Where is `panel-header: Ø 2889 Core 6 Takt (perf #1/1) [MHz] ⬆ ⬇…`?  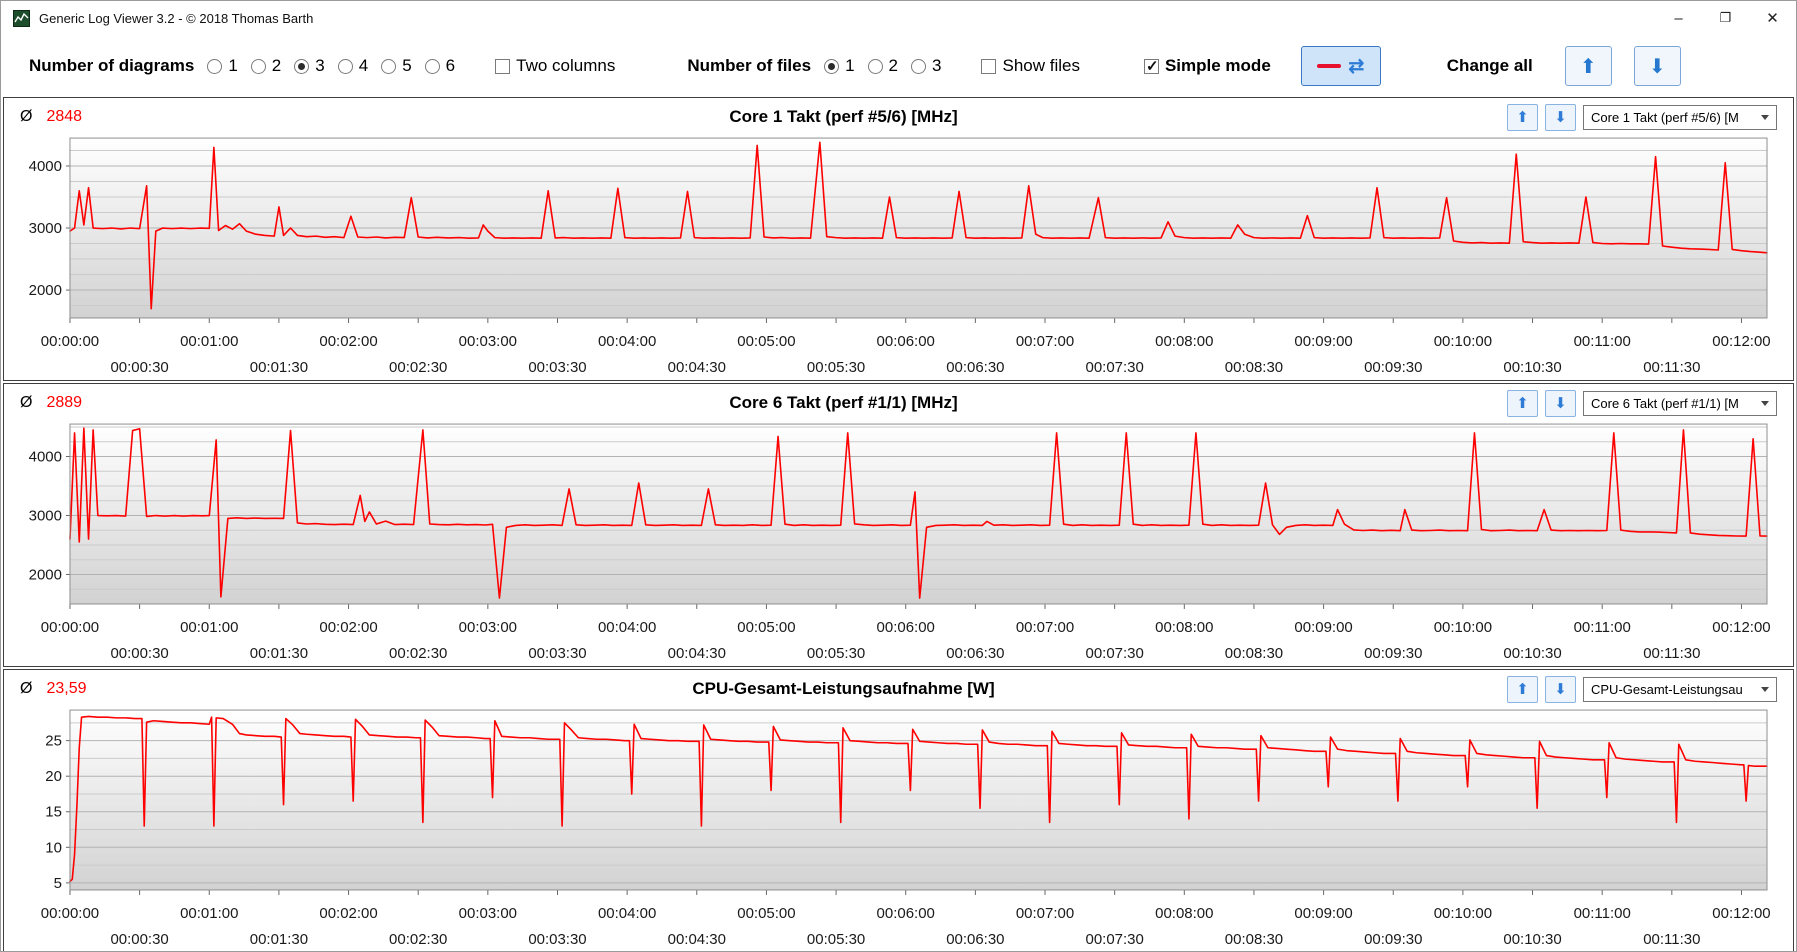
panel-header: Ø 2889 Core 6 Takt (perf #1/1) [MHz] ⬆ ⬇… is located at coordinates (898, 403).